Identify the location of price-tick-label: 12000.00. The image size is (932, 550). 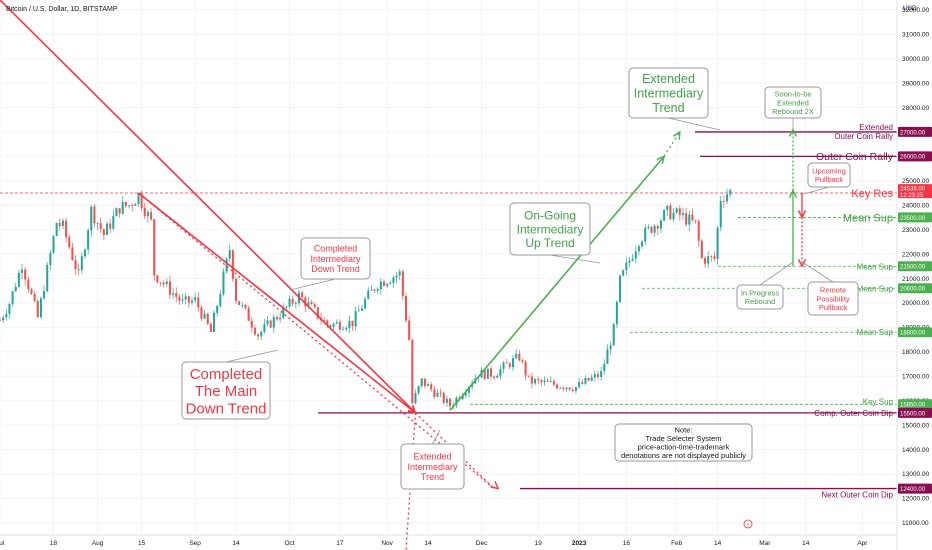
(915, 499).